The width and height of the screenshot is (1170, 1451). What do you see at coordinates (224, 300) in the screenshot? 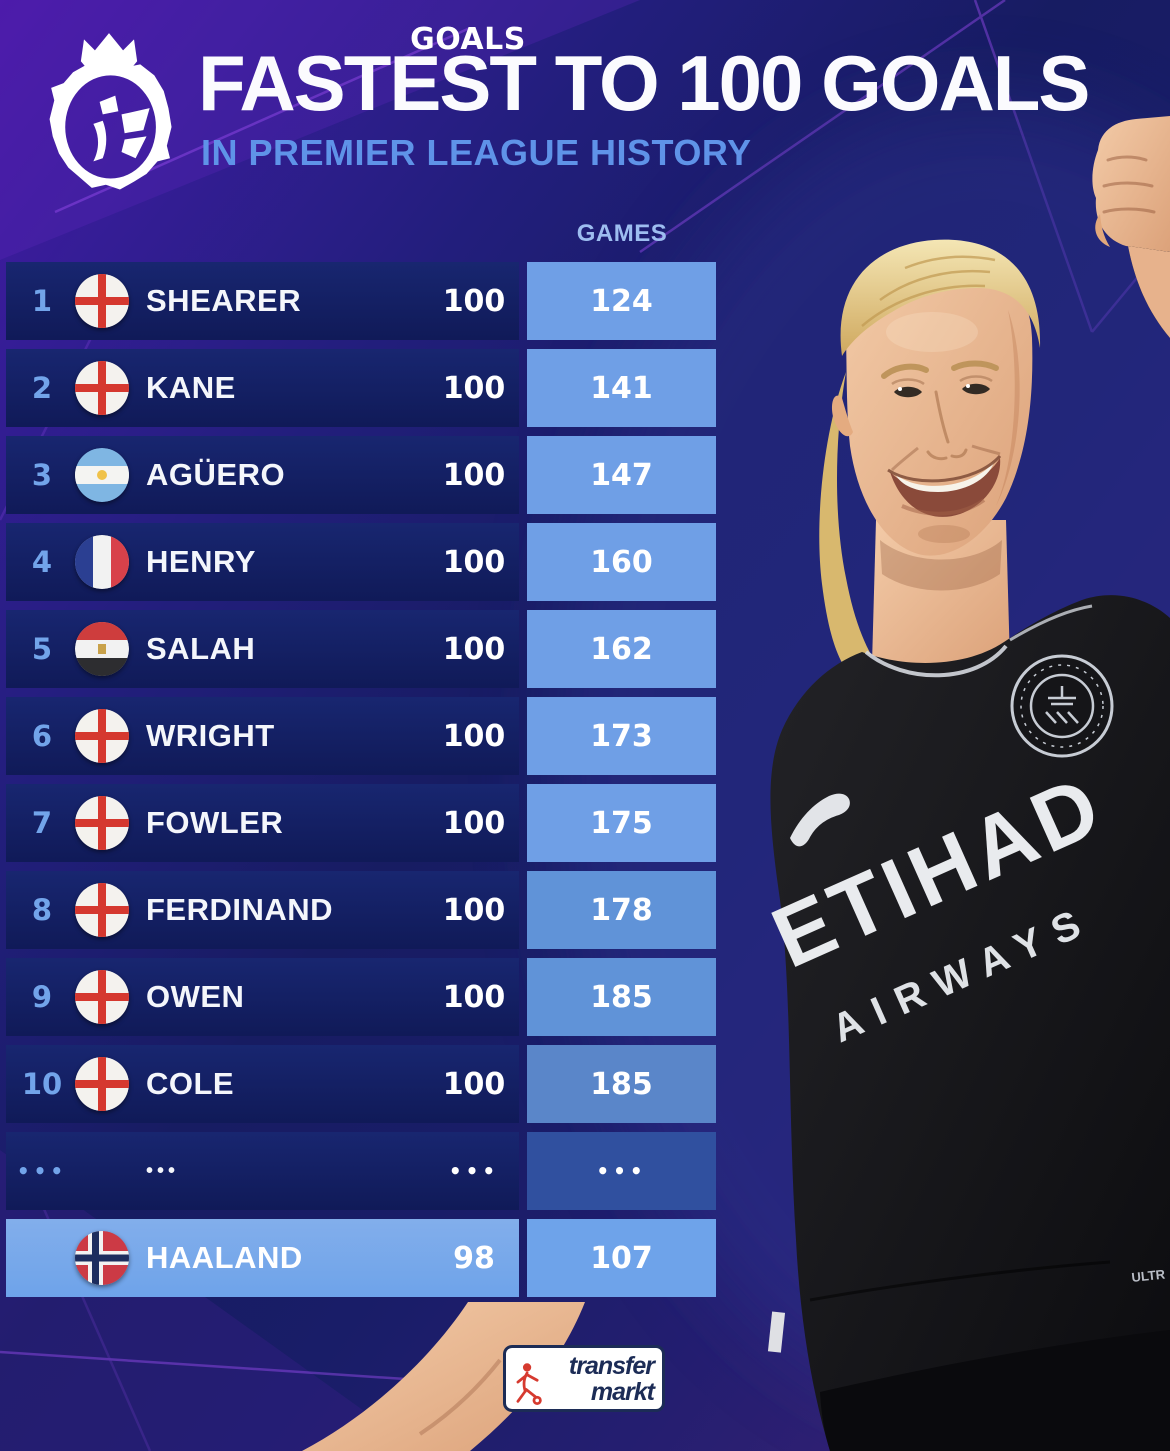
I see `player-name: SHEARER` at bounding box center [224, 300].